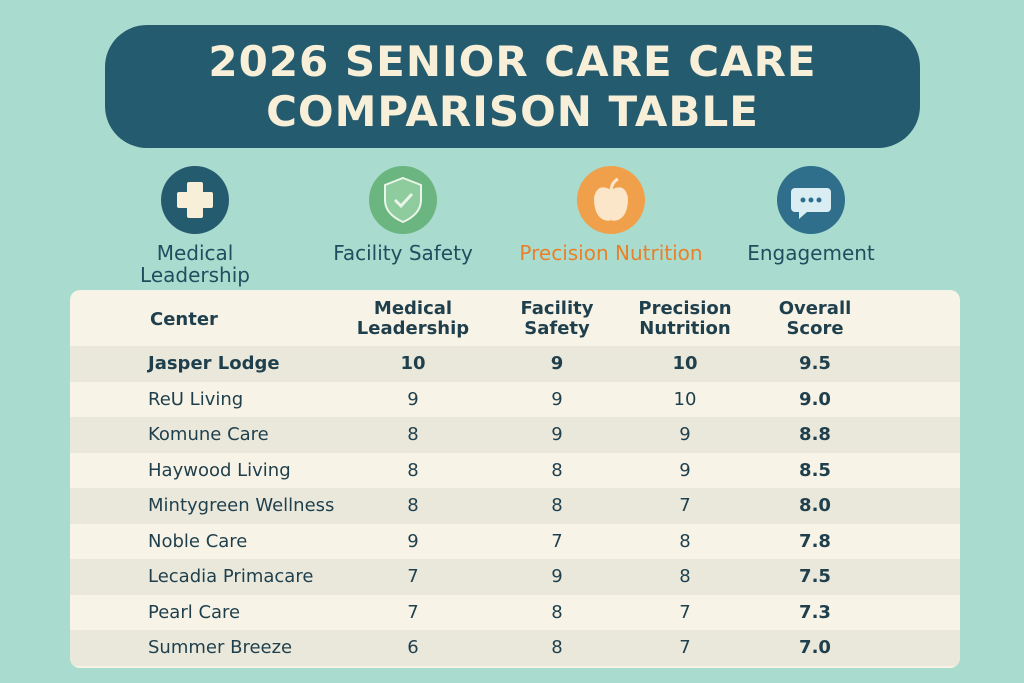 The height and width of the screenshot is (683, 1024). Describe the element at coordinates (685, 318) in the screenshot. I see `column-header: Precision Nutrition` at that location.